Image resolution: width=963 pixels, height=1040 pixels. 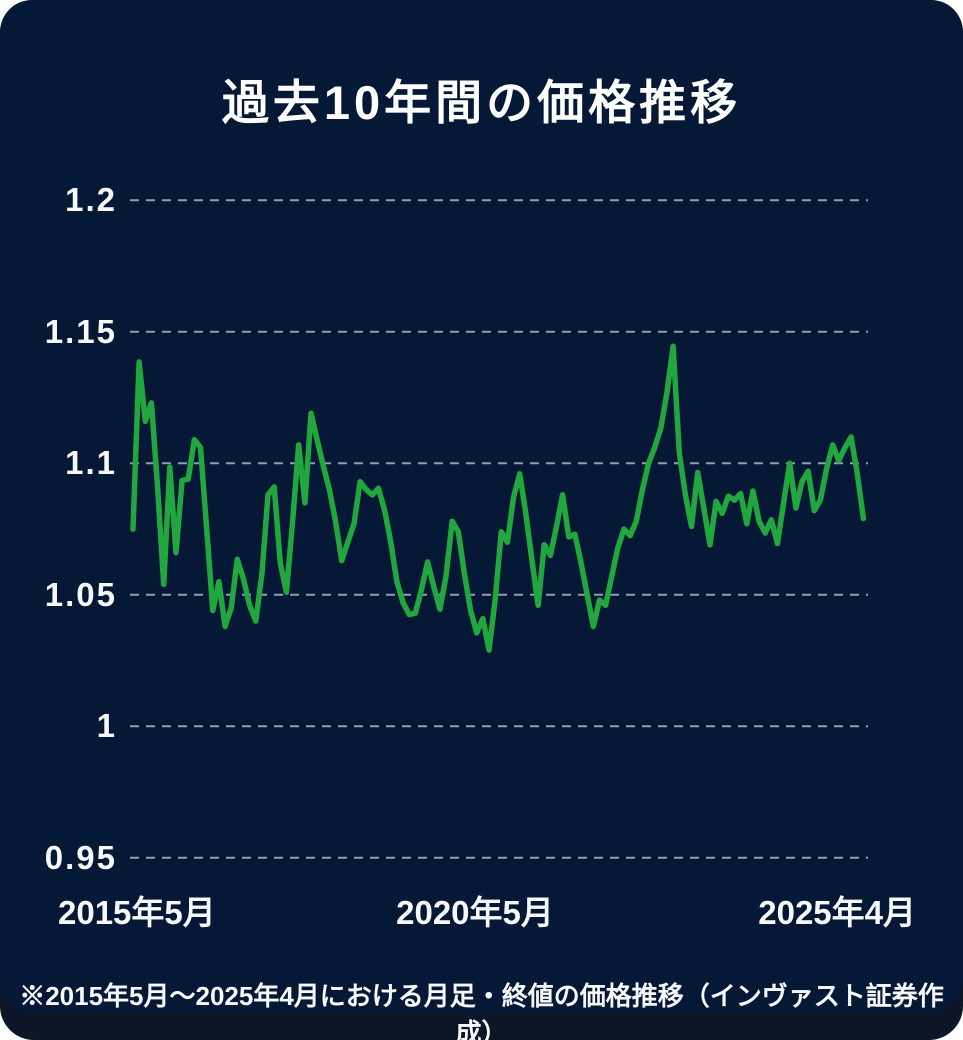 What do you see at coordinates (80, 594) in the screenshot?
I see `y-axis-tick-label: 1.05` at bounding box center [80, 594].